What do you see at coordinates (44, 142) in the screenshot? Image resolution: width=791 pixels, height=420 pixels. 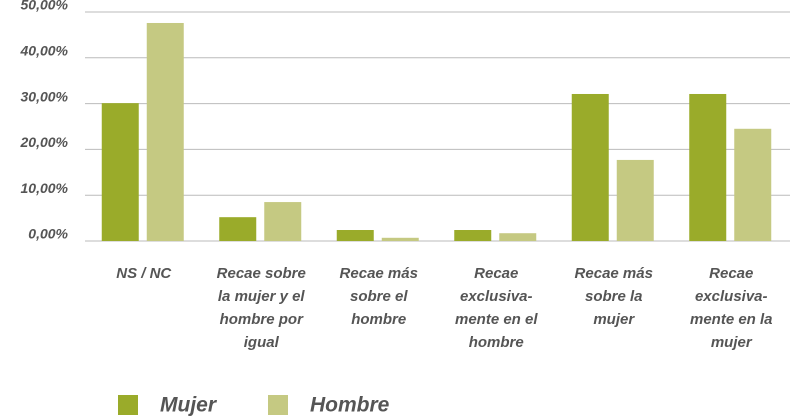 I see `y-tick-label: 20,00%` at bounding box center [44, 142].